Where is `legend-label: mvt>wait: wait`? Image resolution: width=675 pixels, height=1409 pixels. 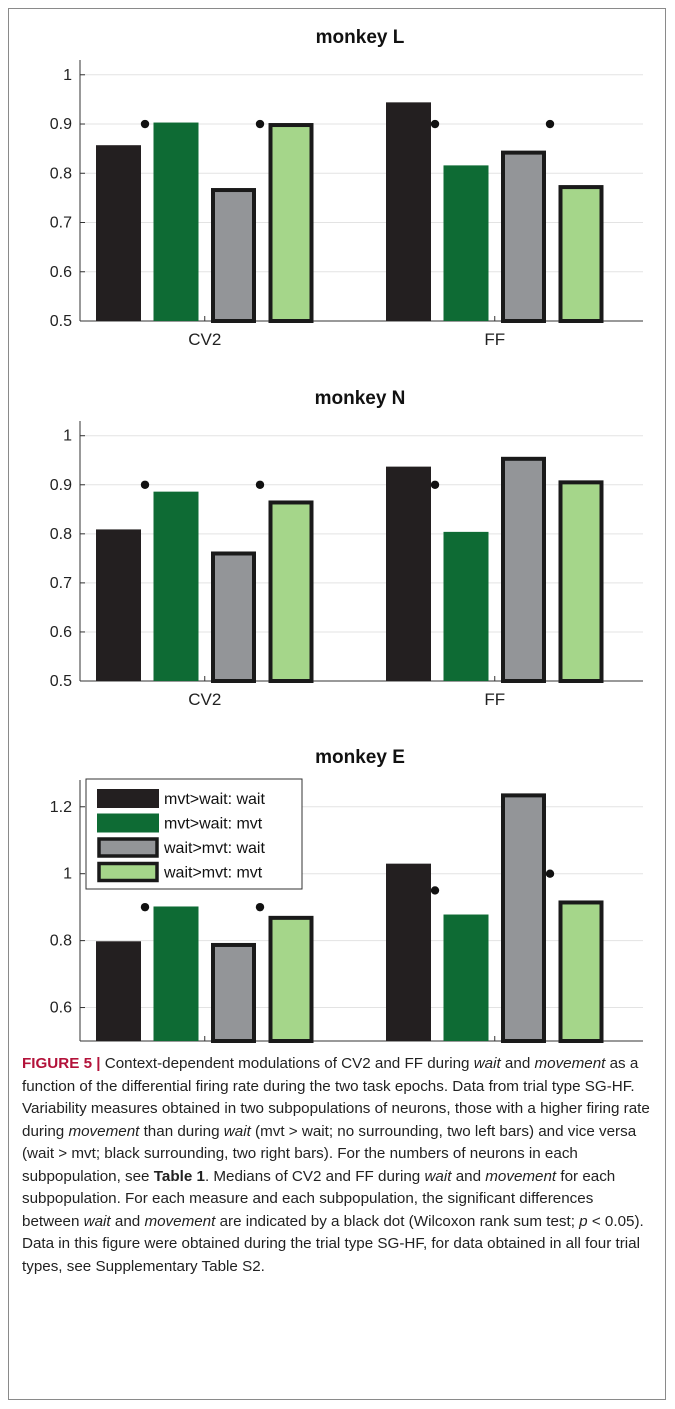
legend-label: mvt>wait: wait is located at coordinates (214, 799).